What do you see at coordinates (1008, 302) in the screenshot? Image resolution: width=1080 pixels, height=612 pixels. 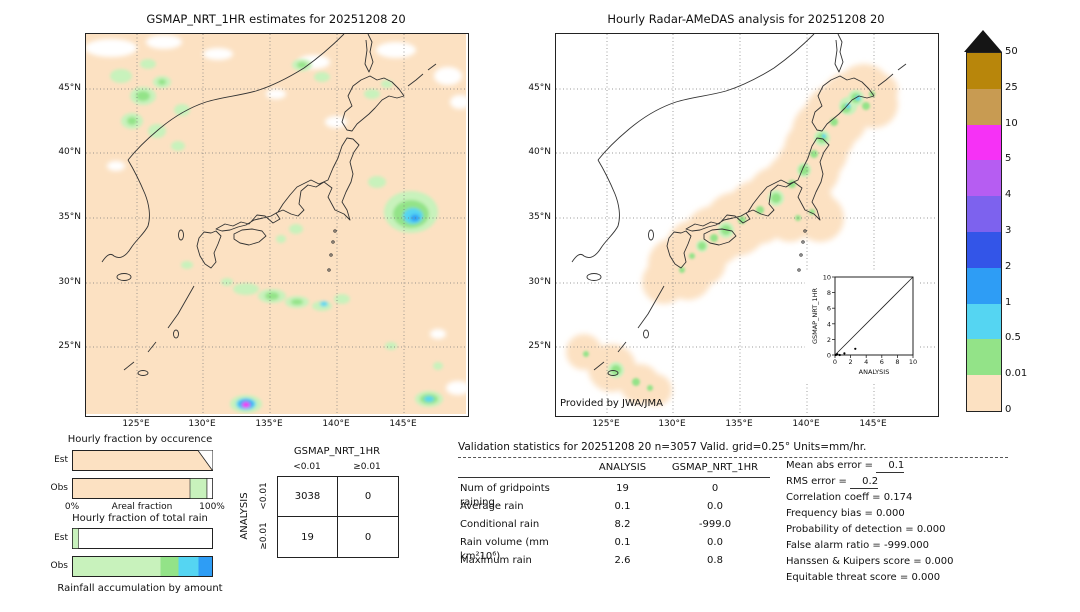 I see `colorbar-label: 1` at bounding box center [1008, 302].